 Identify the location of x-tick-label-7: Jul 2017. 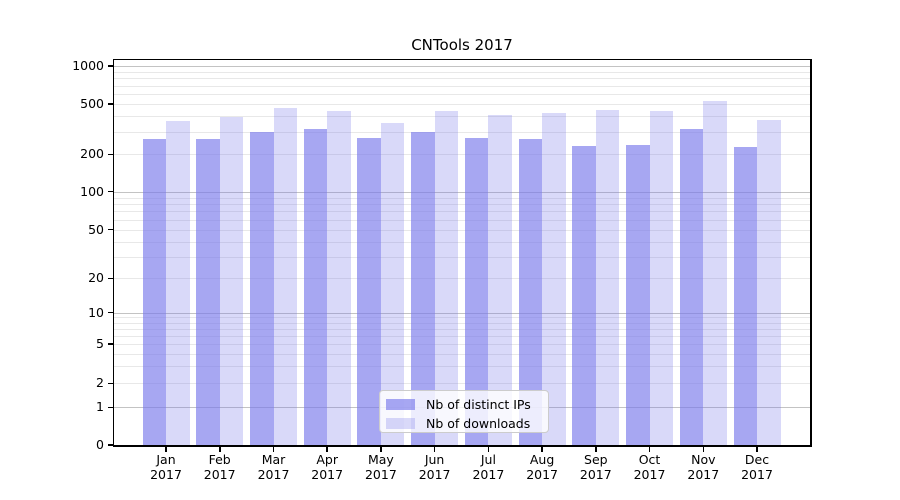
(488, 467).